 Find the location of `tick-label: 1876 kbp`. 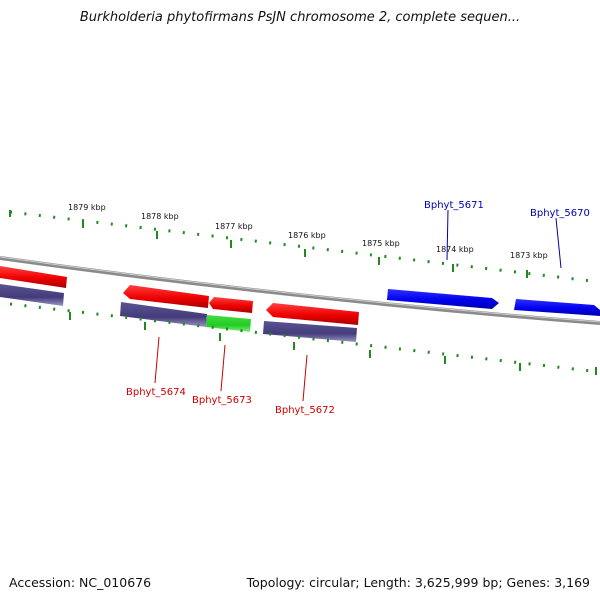

tick-label: 1876 kbp is located at coordinates (307, 235).